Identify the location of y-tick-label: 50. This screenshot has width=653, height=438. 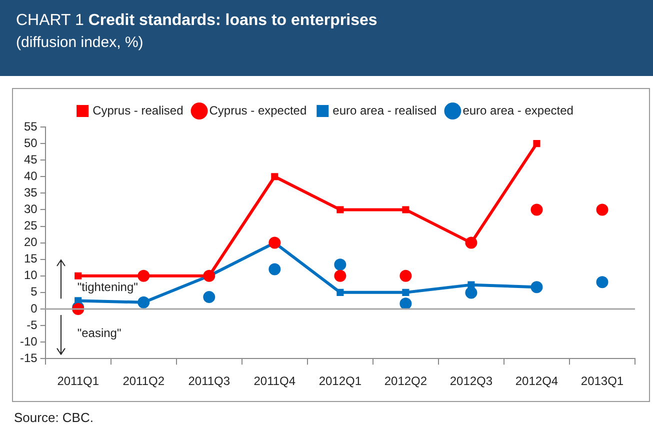
(31, 143).